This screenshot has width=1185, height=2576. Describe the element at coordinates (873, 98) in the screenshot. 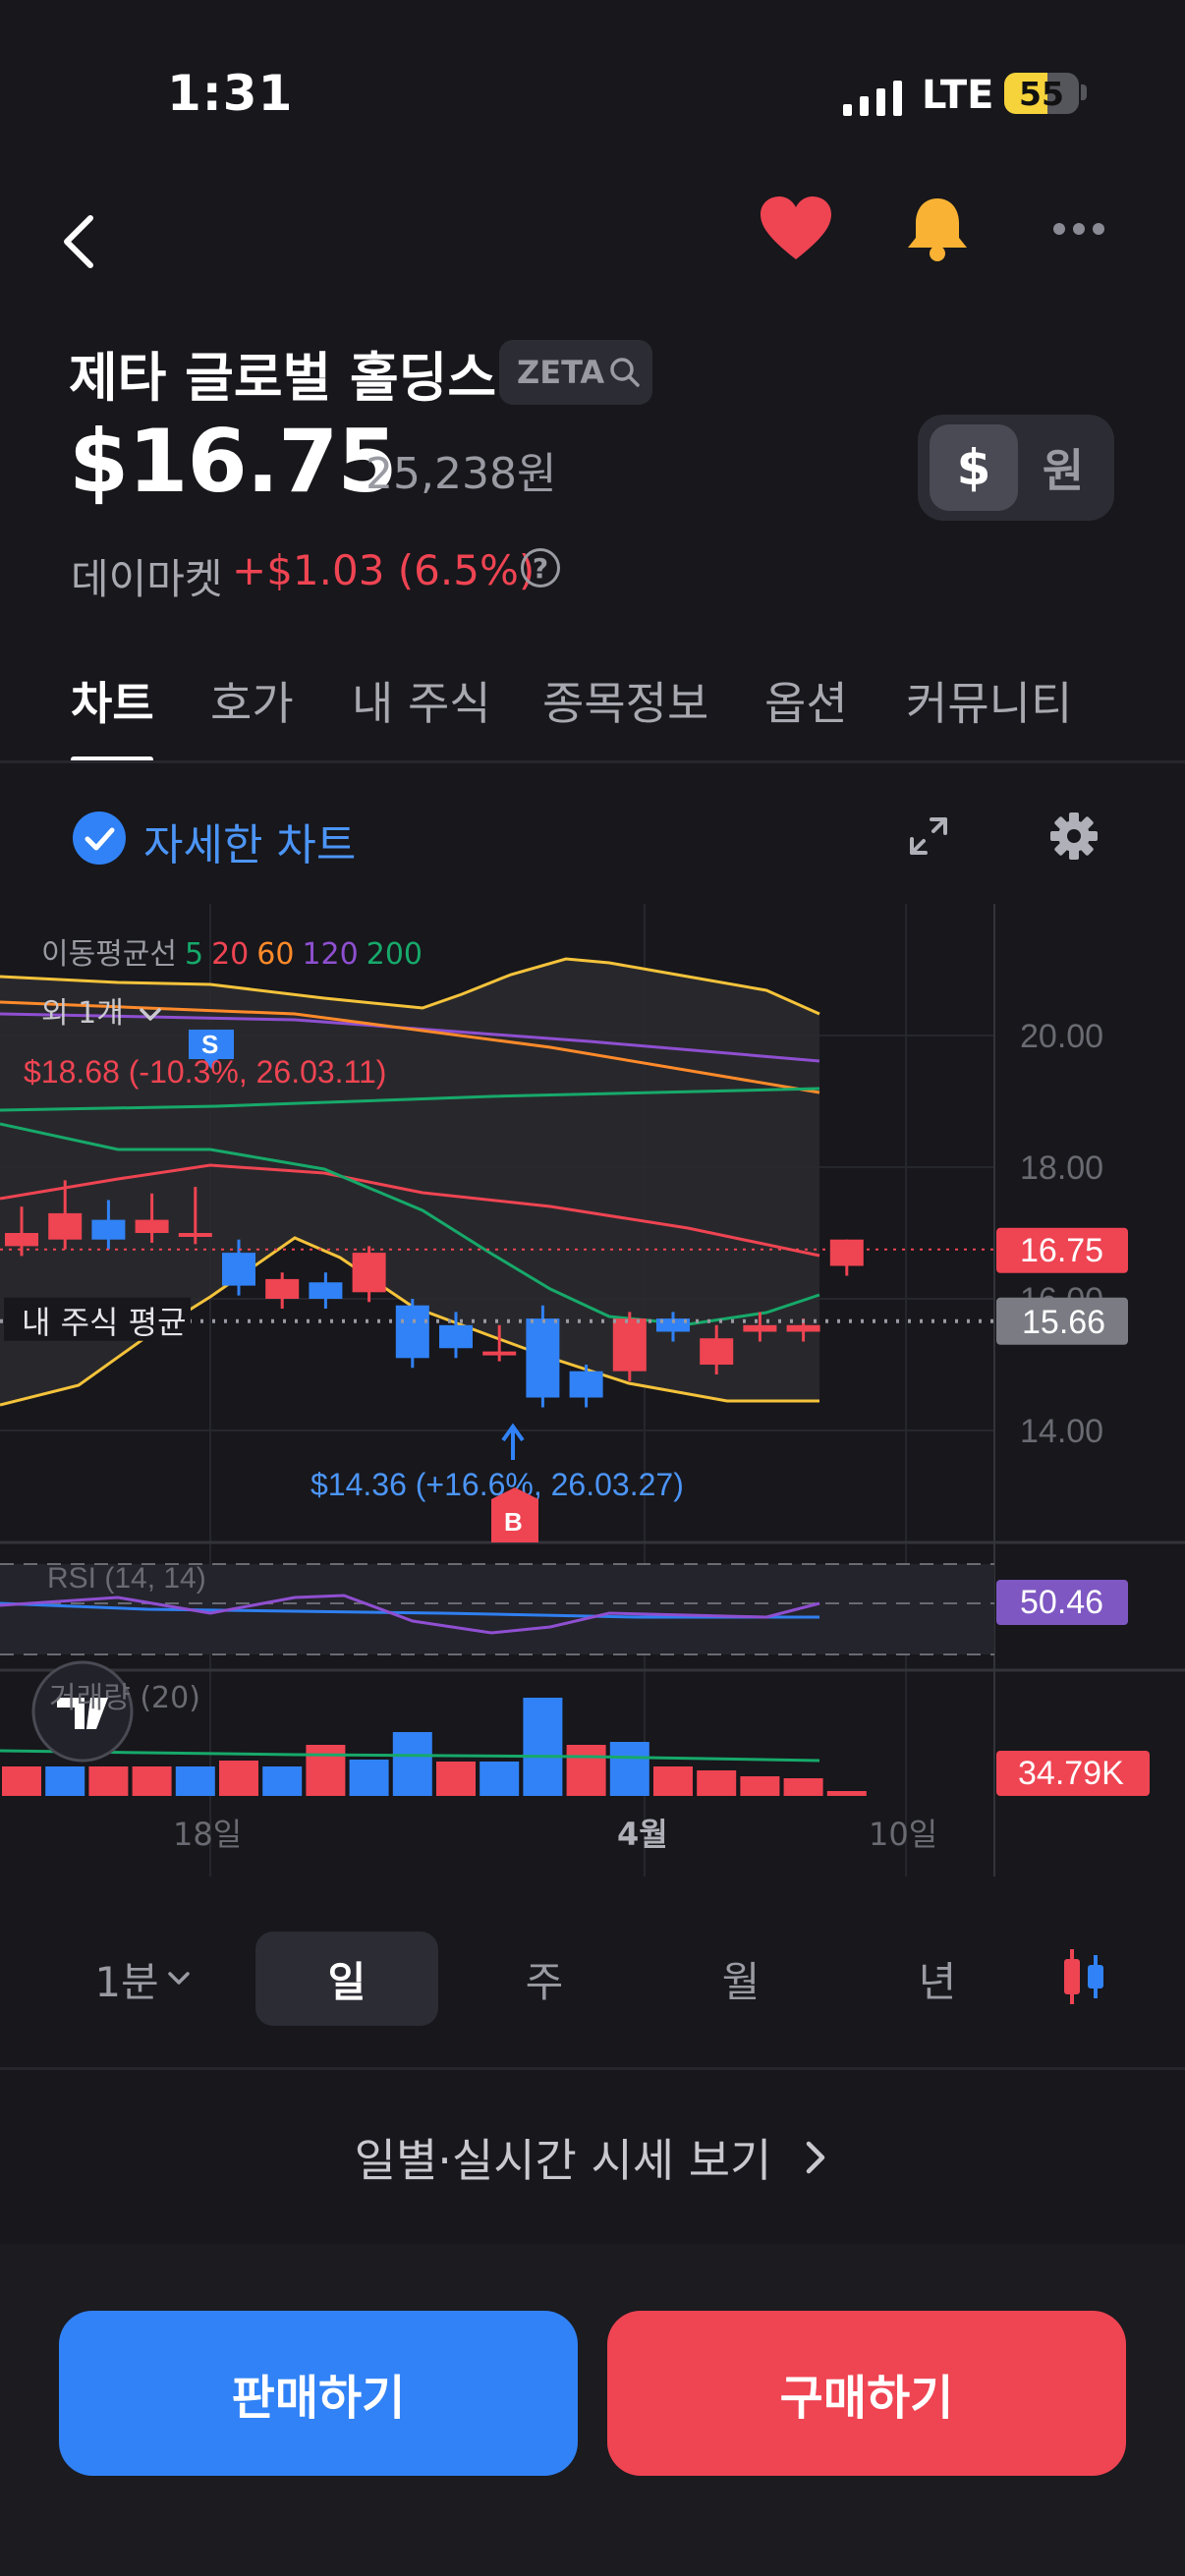

I see `signal-icon` at that location.